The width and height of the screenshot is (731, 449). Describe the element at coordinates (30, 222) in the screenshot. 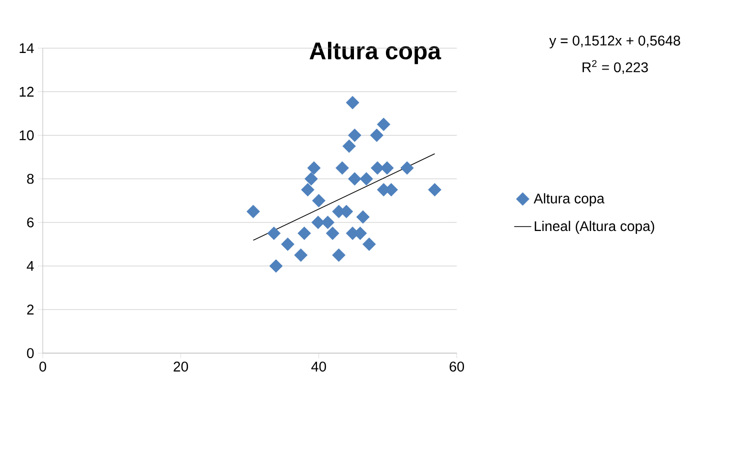

I see `y-tick-label: 6` at that location.